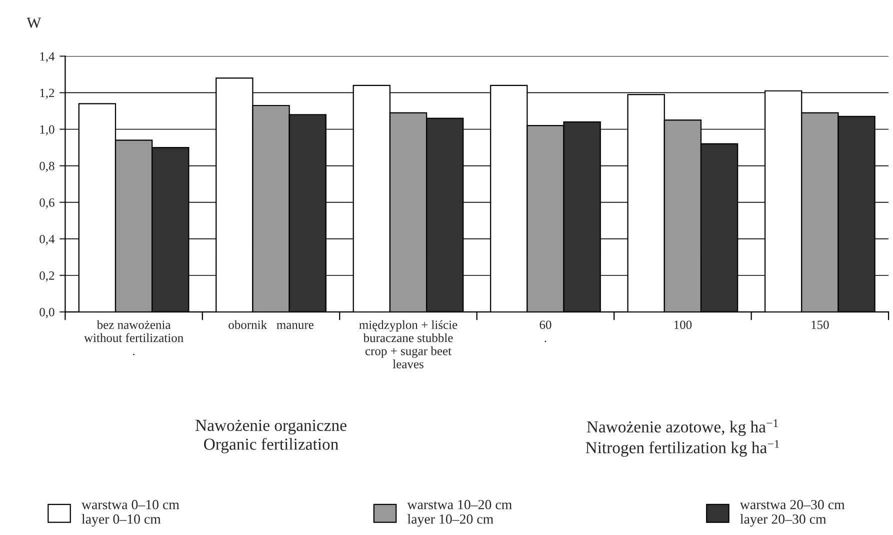 The width and height of the screenshot is (893, 535). What do you see at coordinates (683, 438) in the screenshot?
I see `text: Nawożenie azotowe, kg ha$^{−1}$ Nitrogen fertilization kg ha$^{−1}$` at bounding box center [683, 438].